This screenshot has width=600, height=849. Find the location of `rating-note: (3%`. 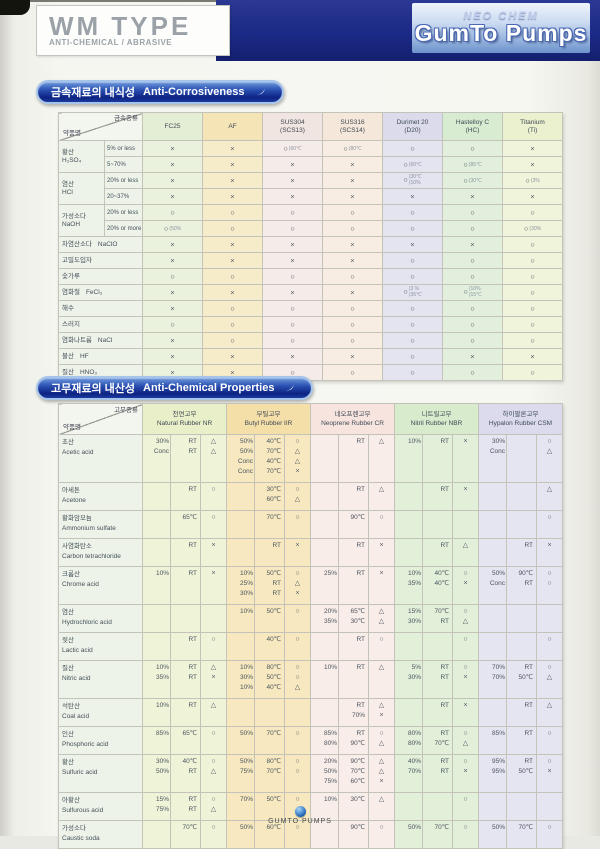

rating-note: (3% is located at coordinates (535, 180).